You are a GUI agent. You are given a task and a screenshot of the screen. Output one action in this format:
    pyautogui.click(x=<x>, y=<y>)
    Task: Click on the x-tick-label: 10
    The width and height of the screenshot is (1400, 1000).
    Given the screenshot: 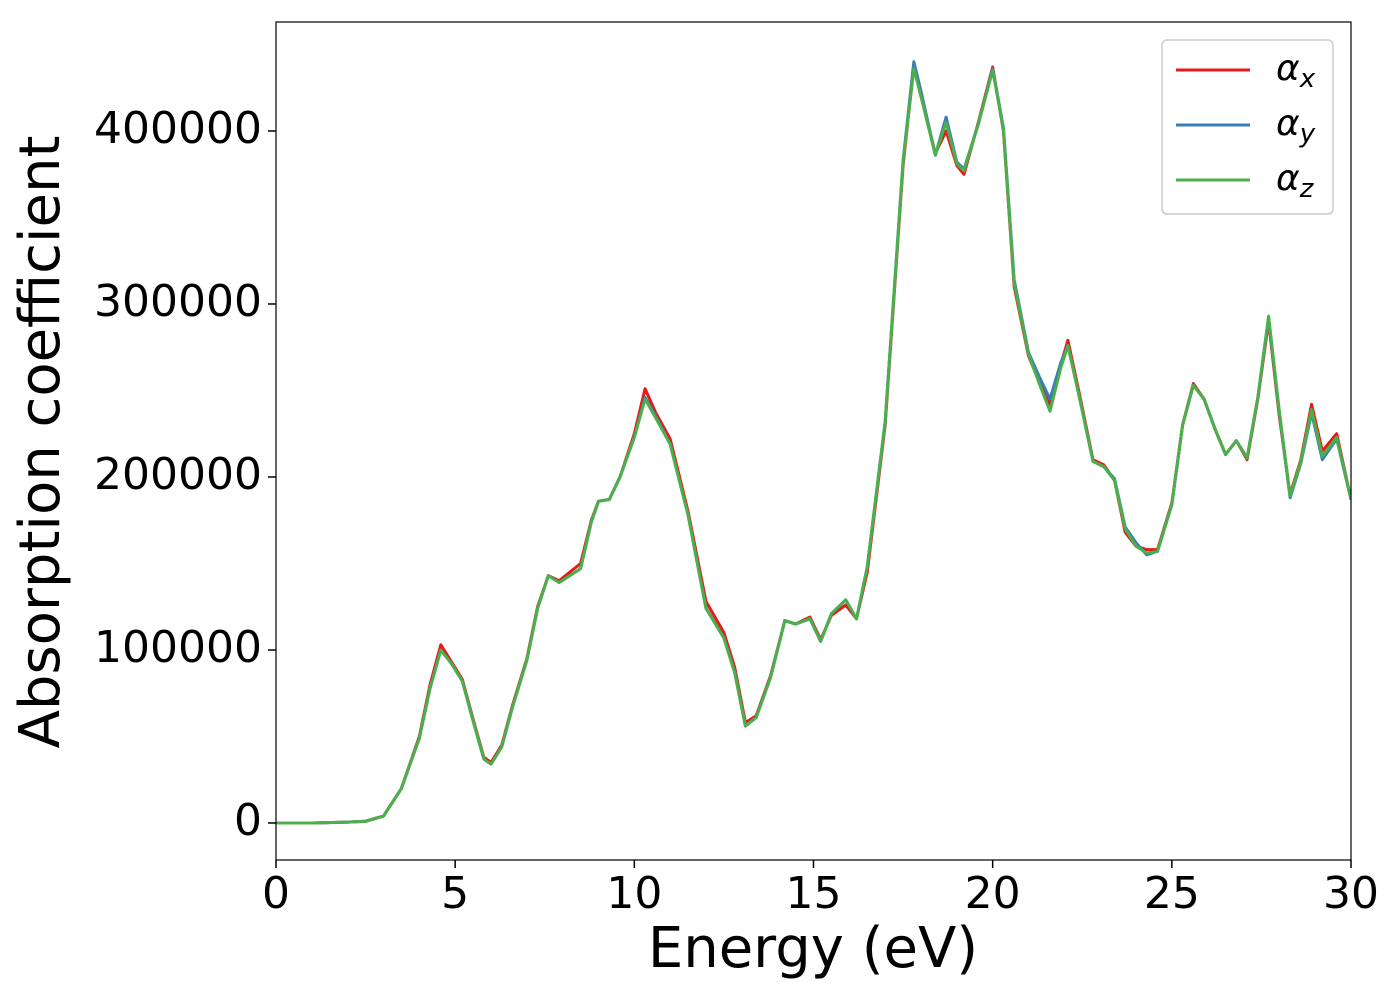 What is the action you would take?
    pyautogui.click(x=634, y=893)
    